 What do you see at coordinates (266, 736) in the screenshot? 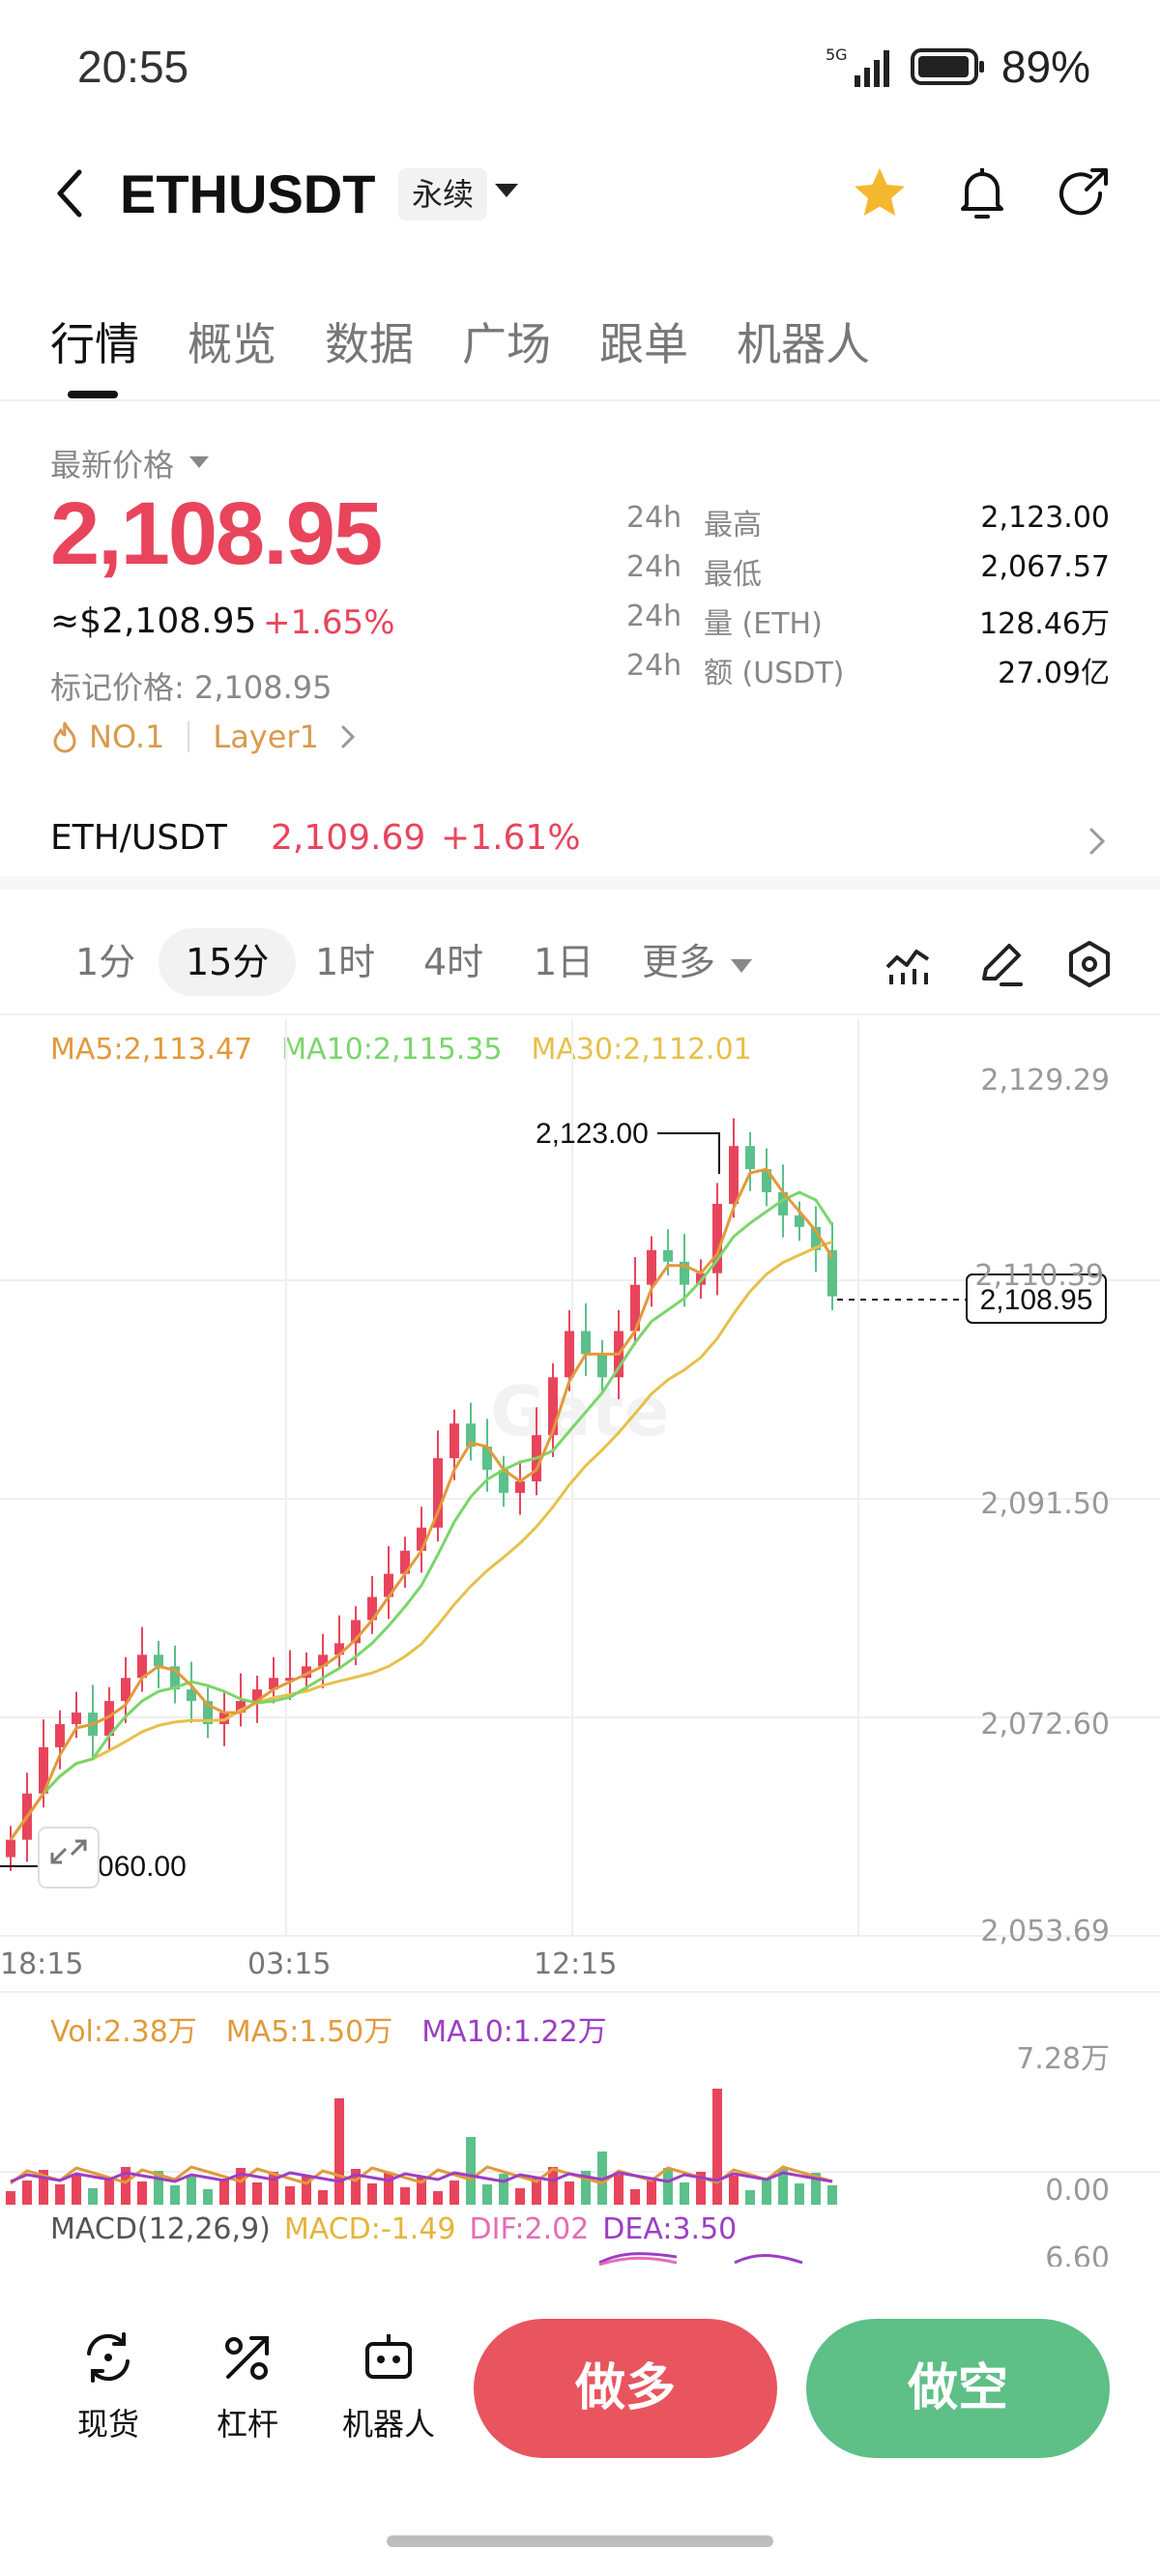
I see `sector-tag: Layer1` at bounding box center [266, 736].